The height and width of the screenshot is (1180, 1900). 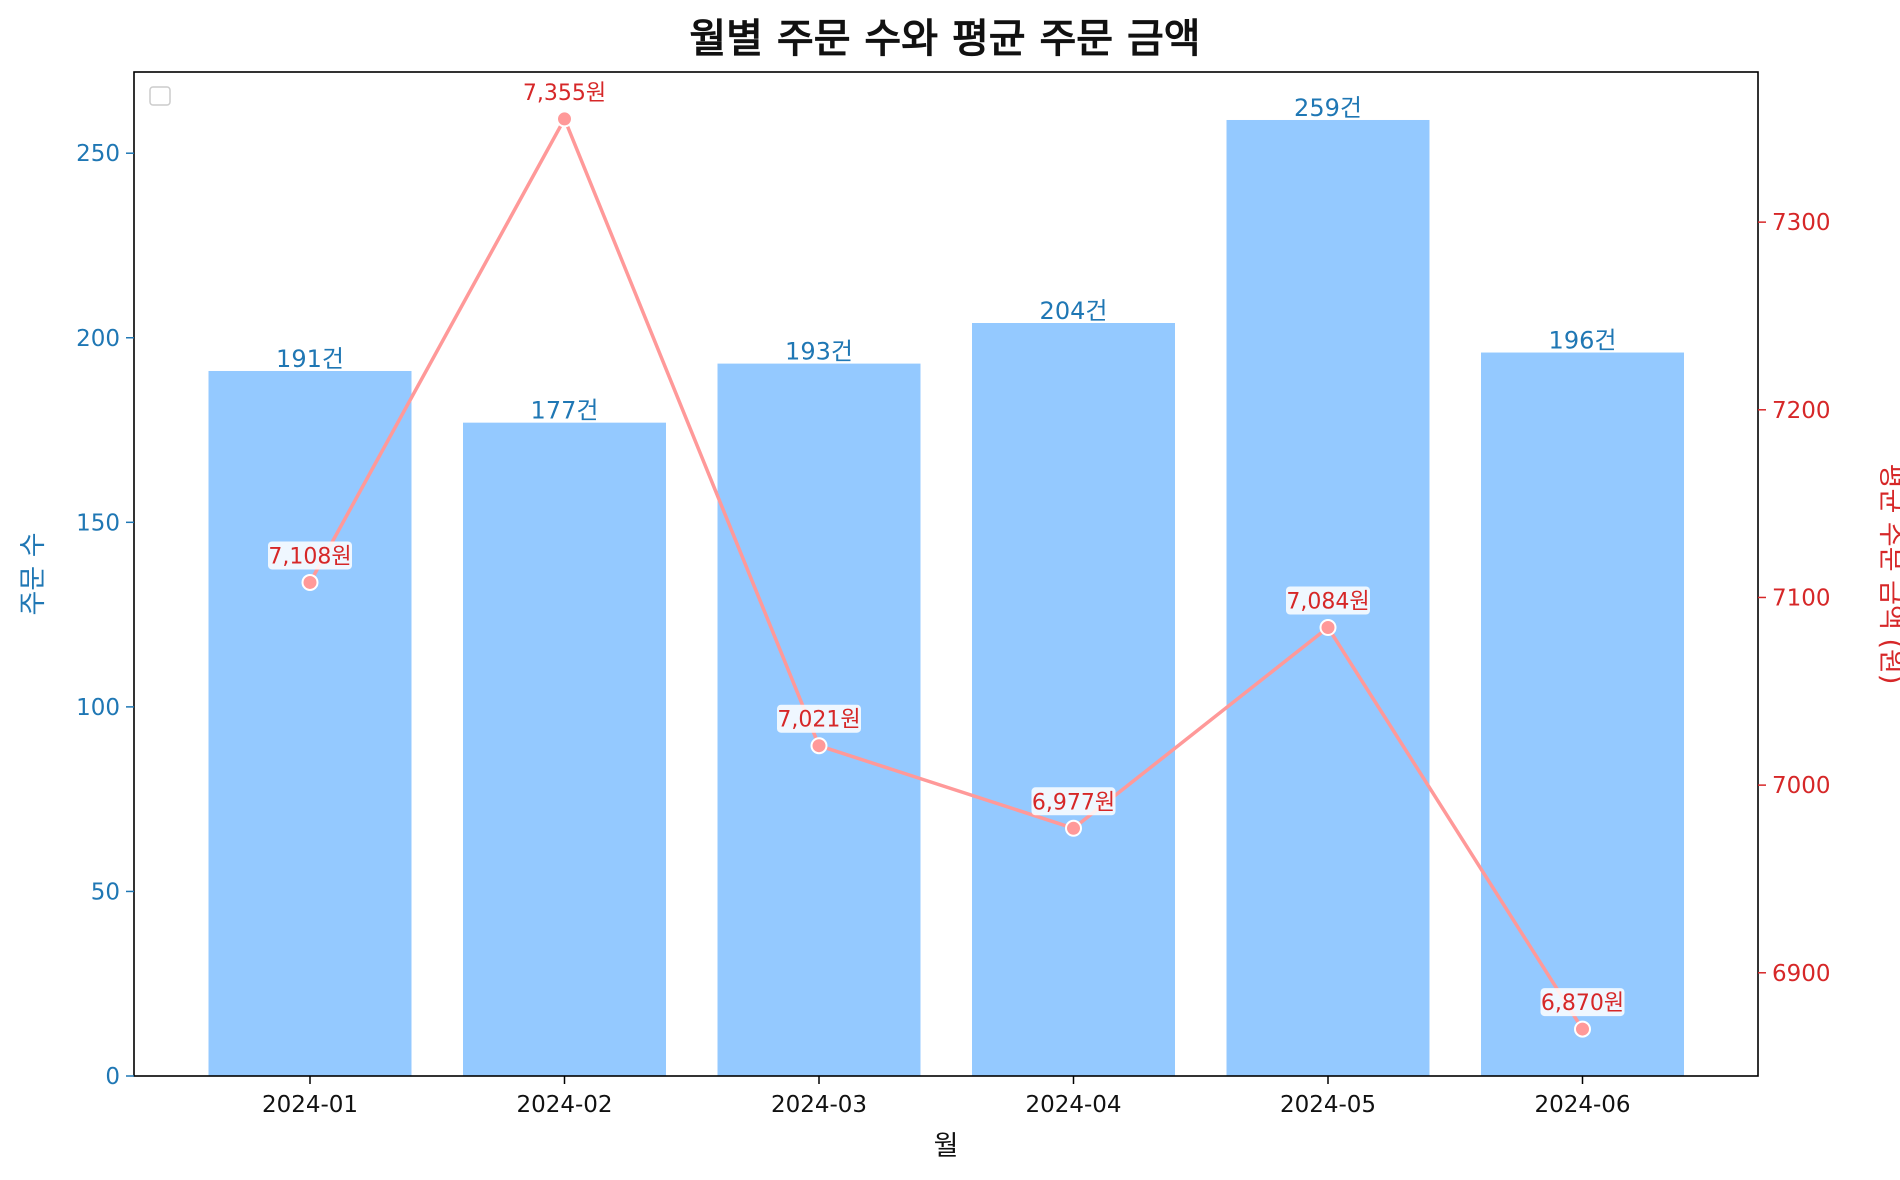 What do you see at coordinates (98, 339) in the screenshot?
I see `y-left-tick-label: 200` at bounding box center [98, 339].